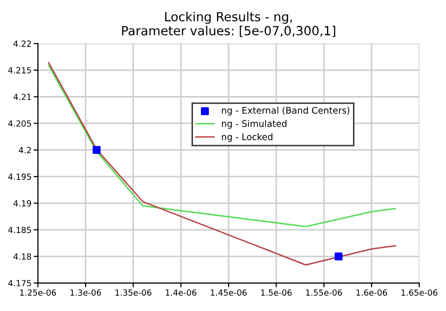 The image size is (446, 311). I want to click on y-tick-label: 4.22, so click(22, 43).